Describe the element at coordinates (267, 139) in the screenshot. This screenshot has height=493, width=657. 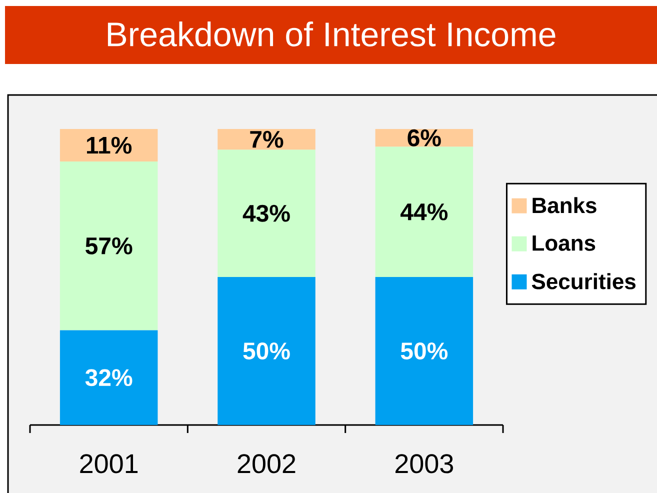
I see `data-label: 7%` at that location.